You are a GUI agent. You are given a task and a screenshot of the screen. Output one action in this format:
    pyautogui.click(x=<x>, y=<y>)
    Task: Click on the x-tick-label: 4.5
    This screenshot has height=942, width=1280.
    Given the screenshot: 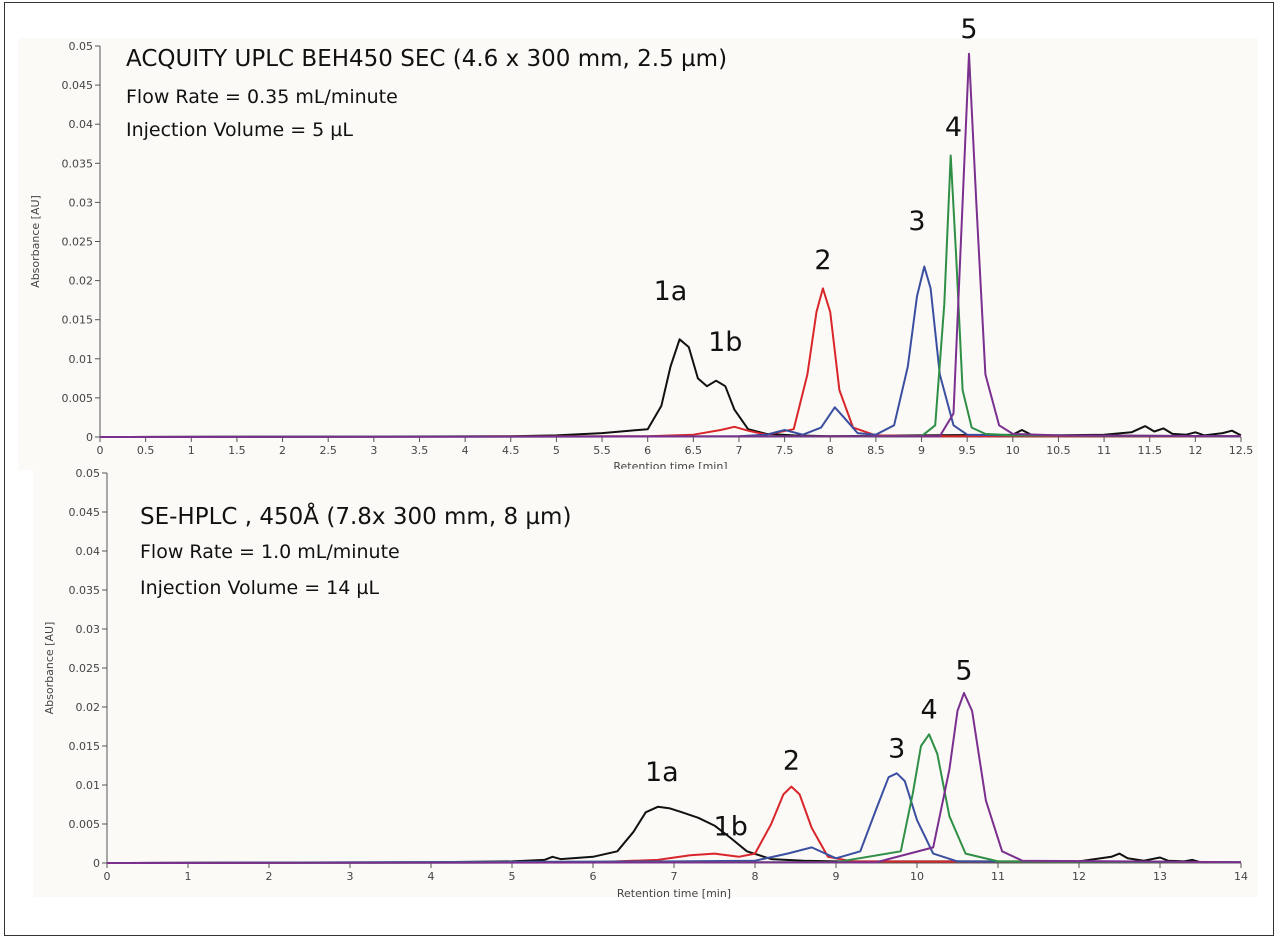 What is the action you would take?
    pyautogui.click(x=511, y=450)
    